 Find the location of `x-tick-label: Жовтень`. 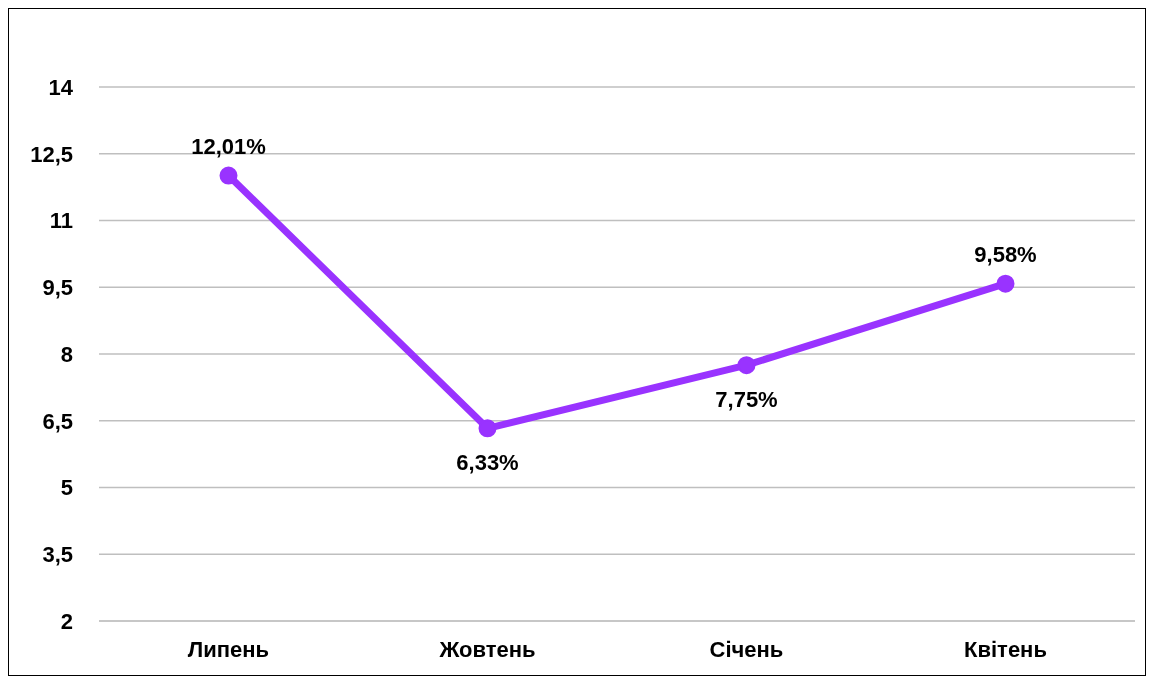

x-tick-label: Жовтень is located at coordinates (487, 649).